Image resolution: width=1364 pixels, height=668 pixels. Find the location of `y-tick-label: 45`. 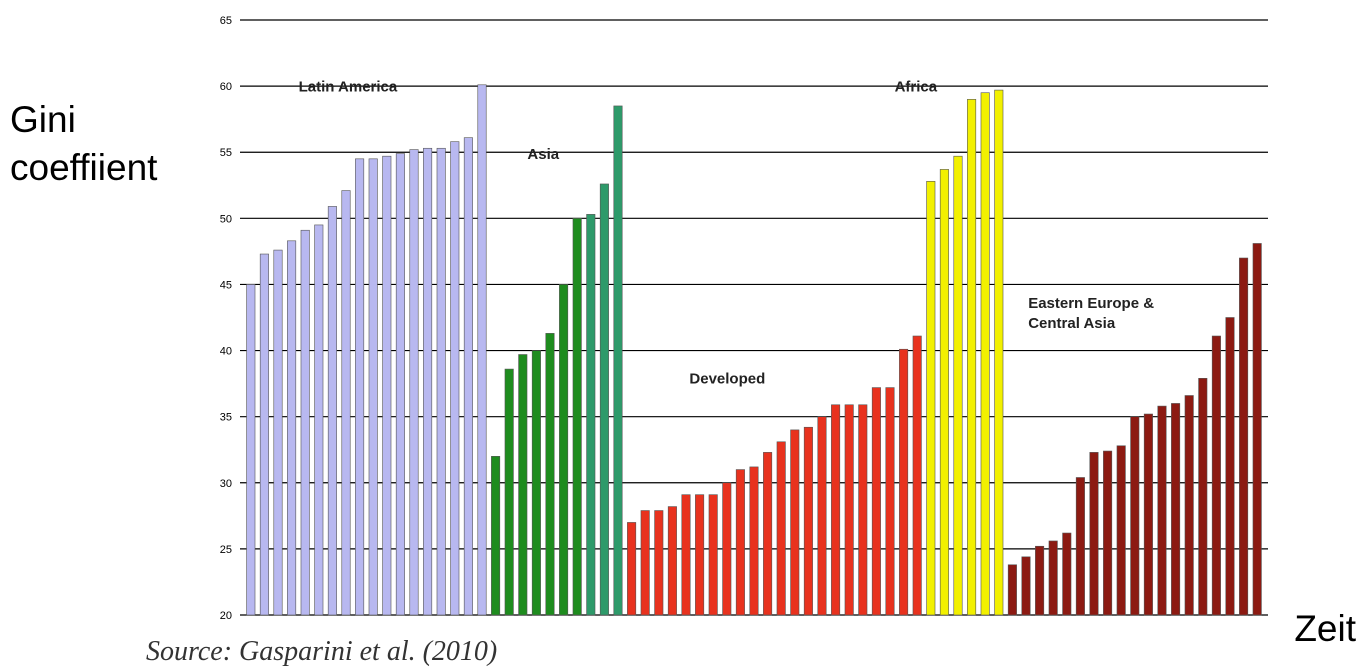

y-tick-label: 45 is located at coordinates (226, 285).